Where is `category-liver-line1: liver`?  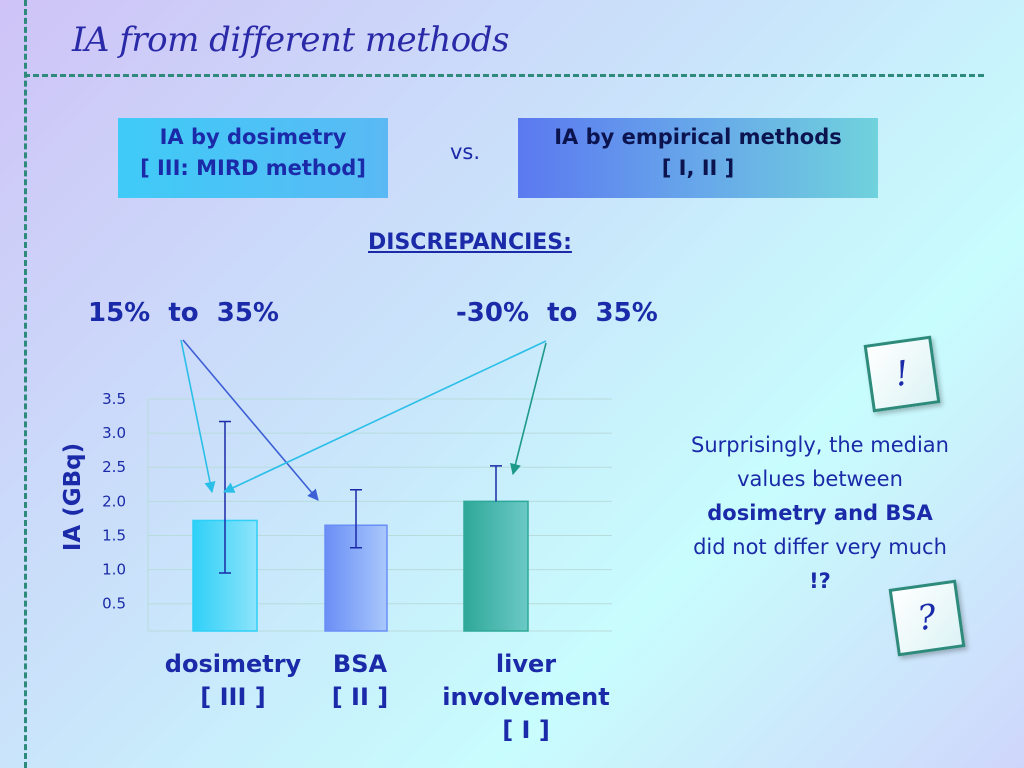 category-liver-line1: liver is located at coordinates (526, 664).